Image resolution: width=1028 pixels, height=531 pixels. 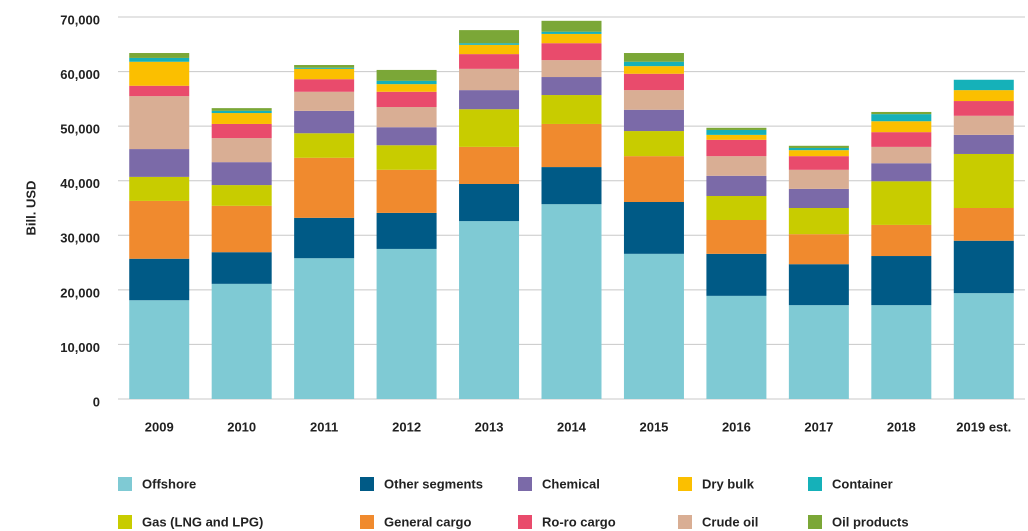 I want to click on x-tick-label: 2018, so click(x=901, y=426).